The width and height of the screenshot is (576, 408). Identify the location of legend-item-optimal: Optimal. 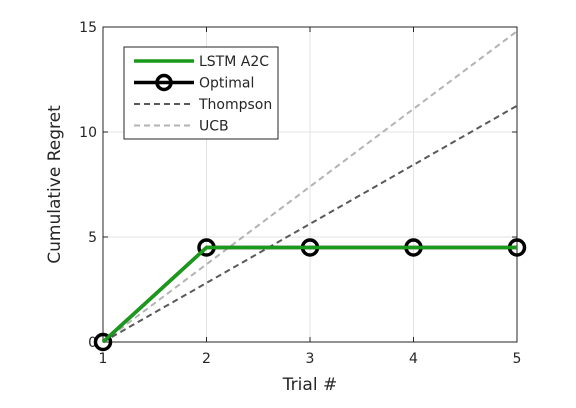
(194, 82).